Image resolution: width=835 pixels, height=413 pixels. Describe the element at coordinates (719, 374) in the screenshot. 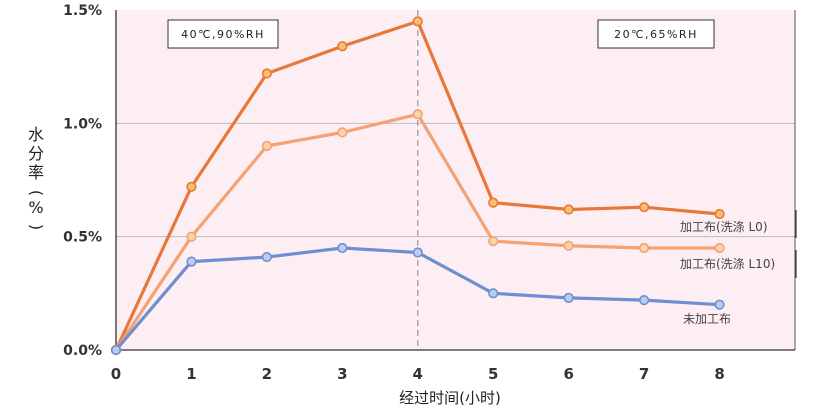

I see `x-tick-label: 8` at that location.